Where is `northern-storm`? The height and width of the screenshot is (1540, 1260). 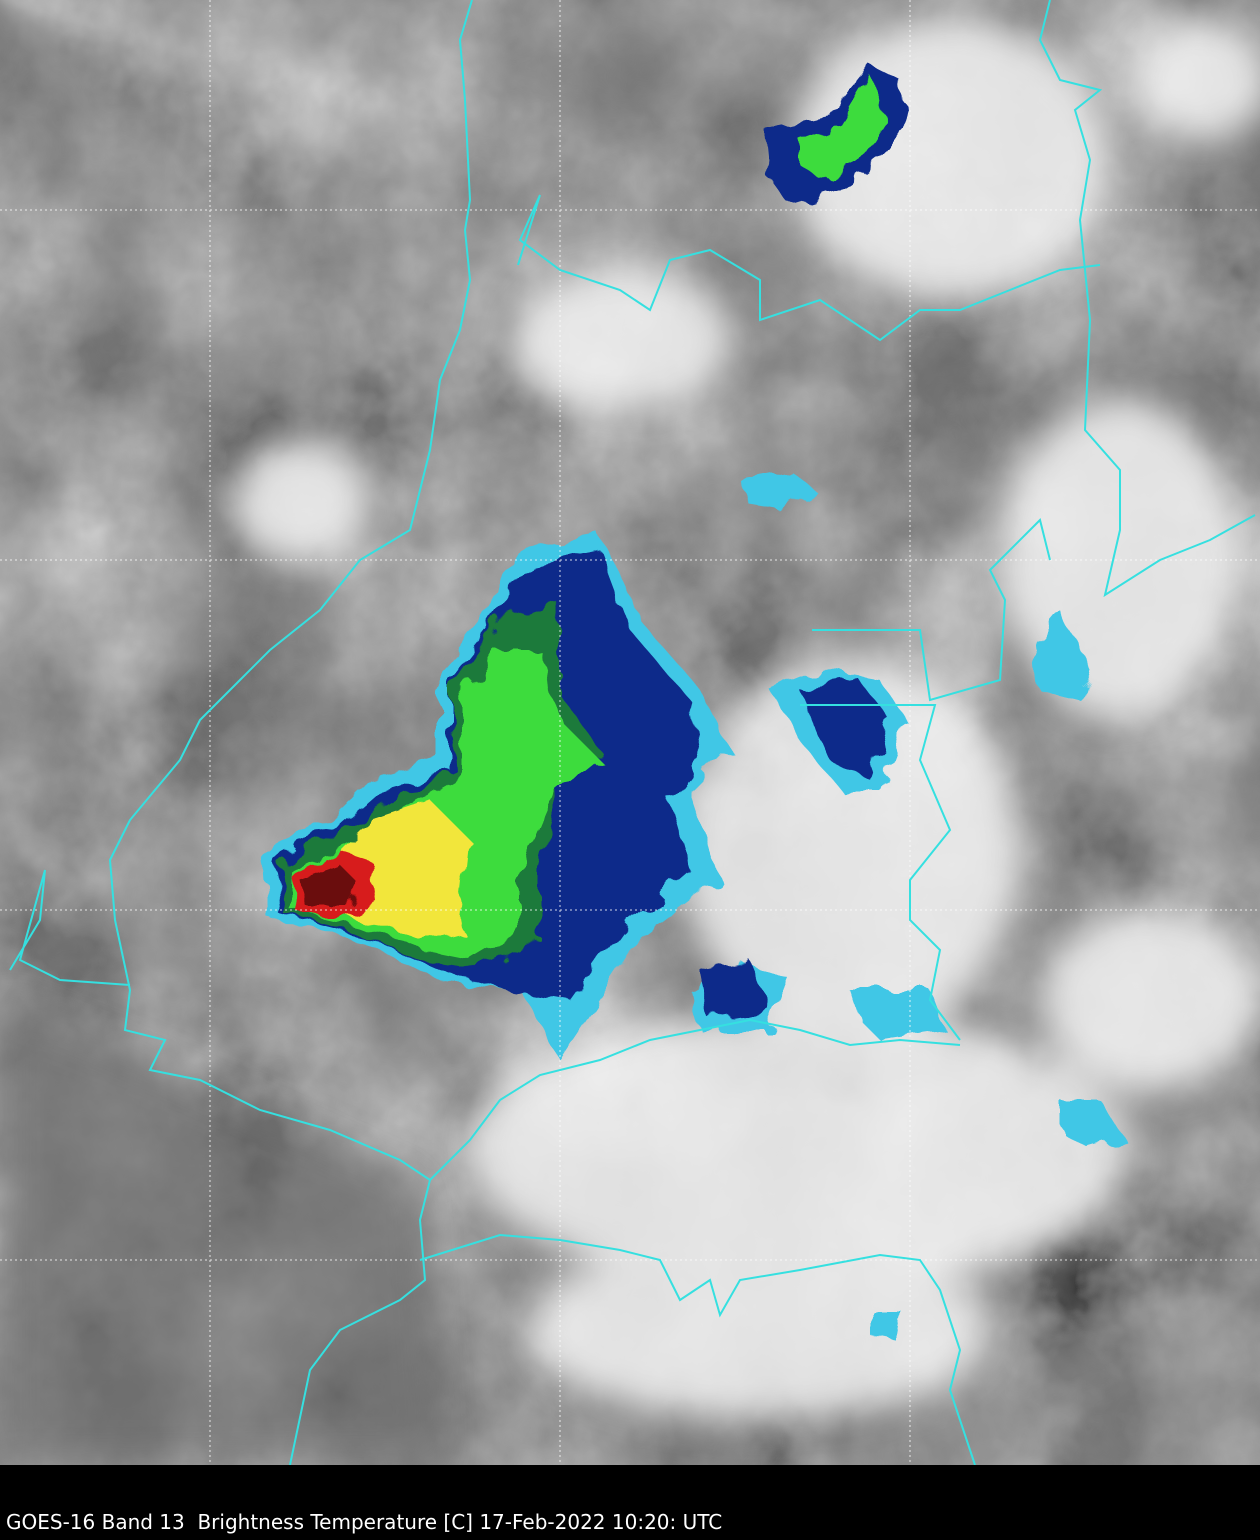
northern-storm is located at coordinates (835, 135).